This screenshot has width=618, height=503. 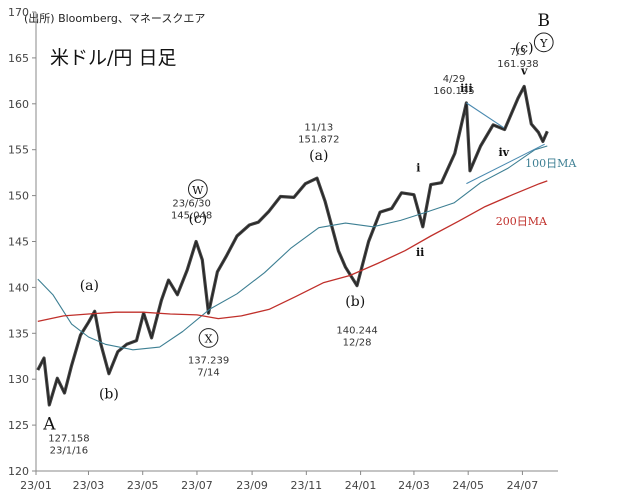 I want to click on wave-label: iv, so click(x=503, y=152).